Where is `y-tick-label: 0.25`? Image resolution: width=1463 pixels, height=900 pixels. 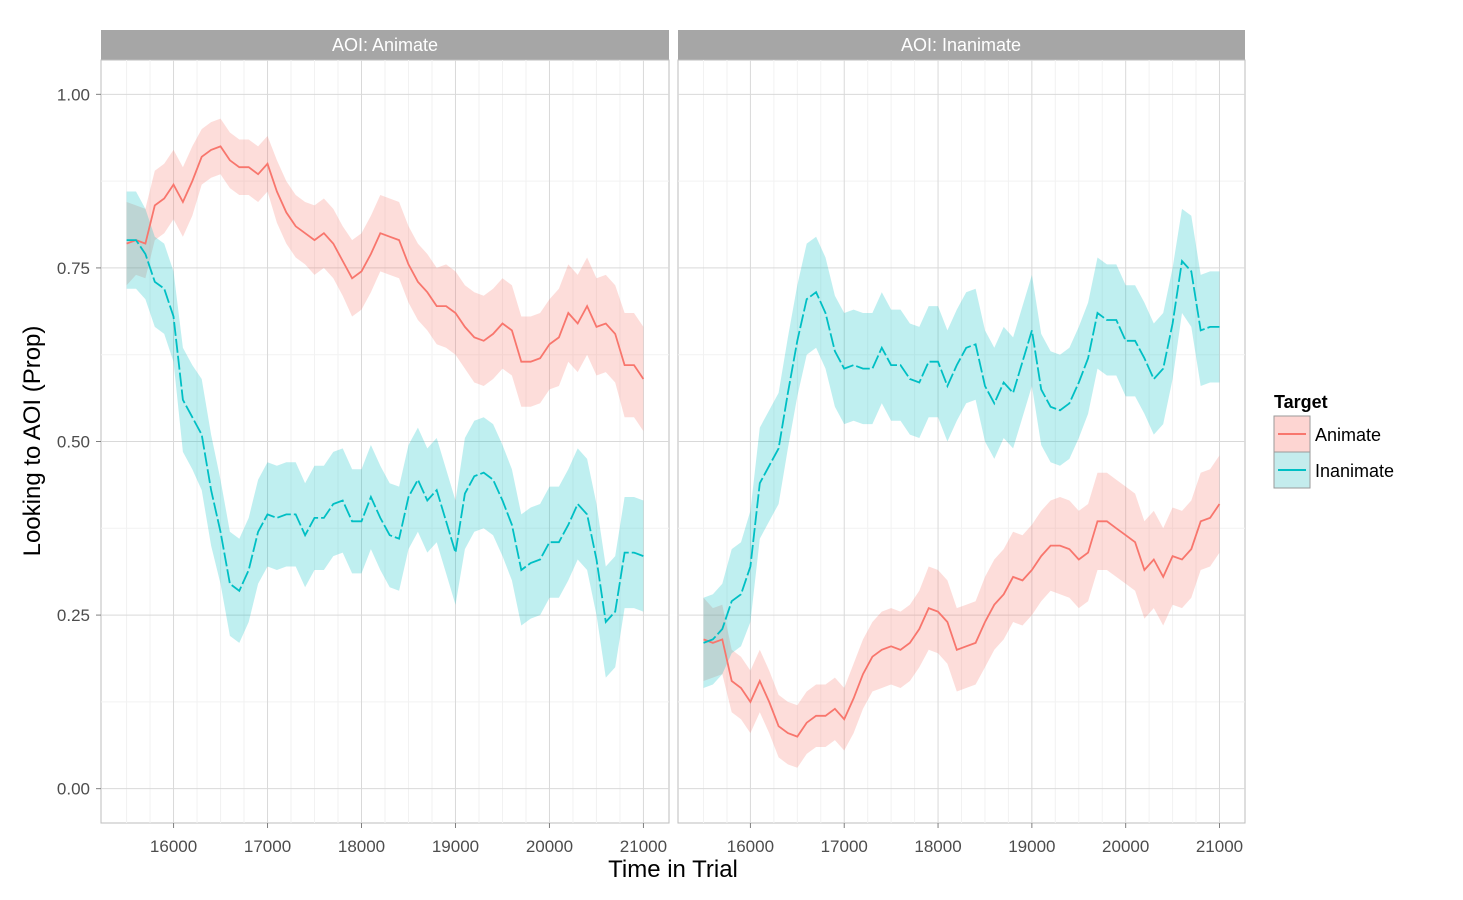
y-tick-label: 0.25 is located at coordinates (73, 615).